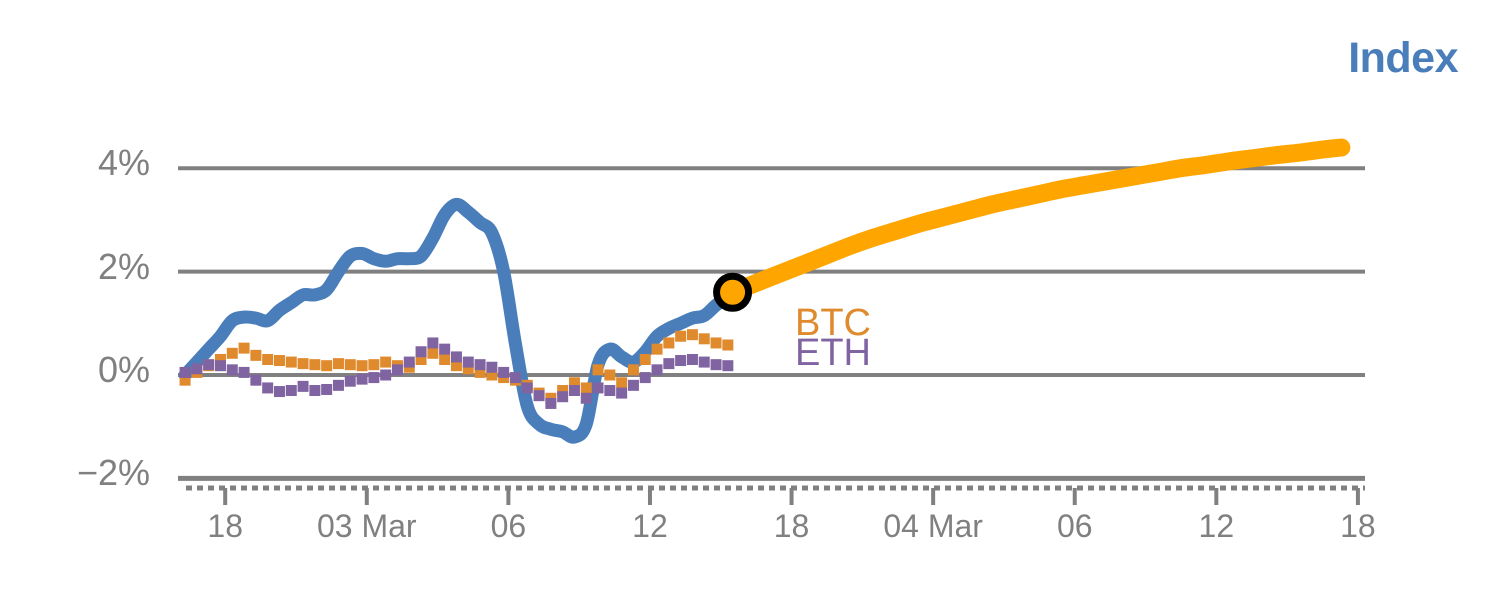 The width and height of the screenshot is (1500, 600). Describe the element at coordinates (123, 369) in the screenshot. I see `y-axis-tick-label: 0%` at that location.